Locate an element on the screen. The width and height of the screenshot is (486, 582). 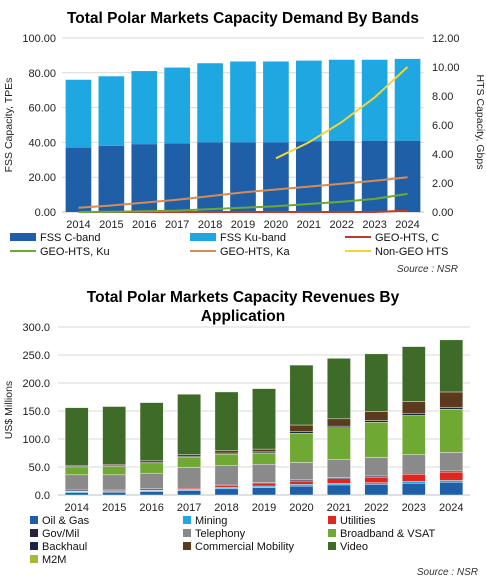
chart1-y-tick-label: 40.00 is located at coordinates (42, 143).